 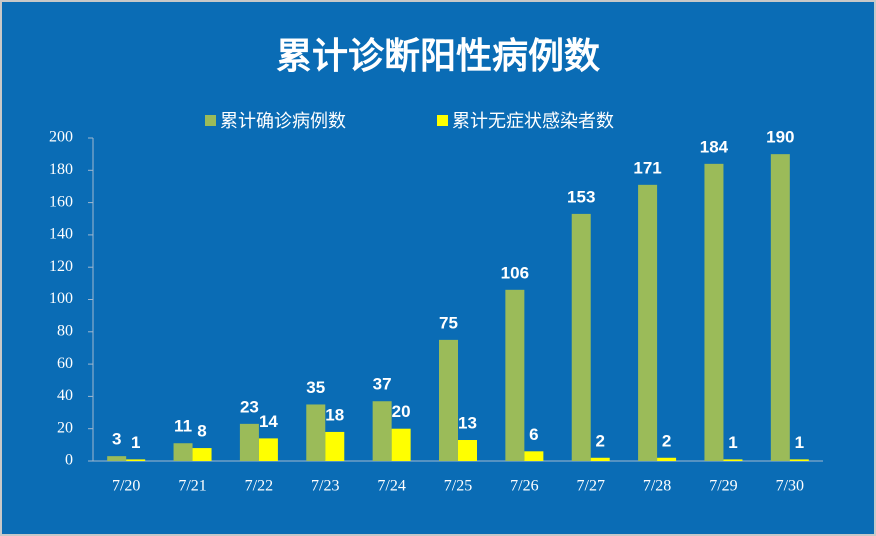 I want to click on x-tick-label: 7/28, so click(x=657, y=486).